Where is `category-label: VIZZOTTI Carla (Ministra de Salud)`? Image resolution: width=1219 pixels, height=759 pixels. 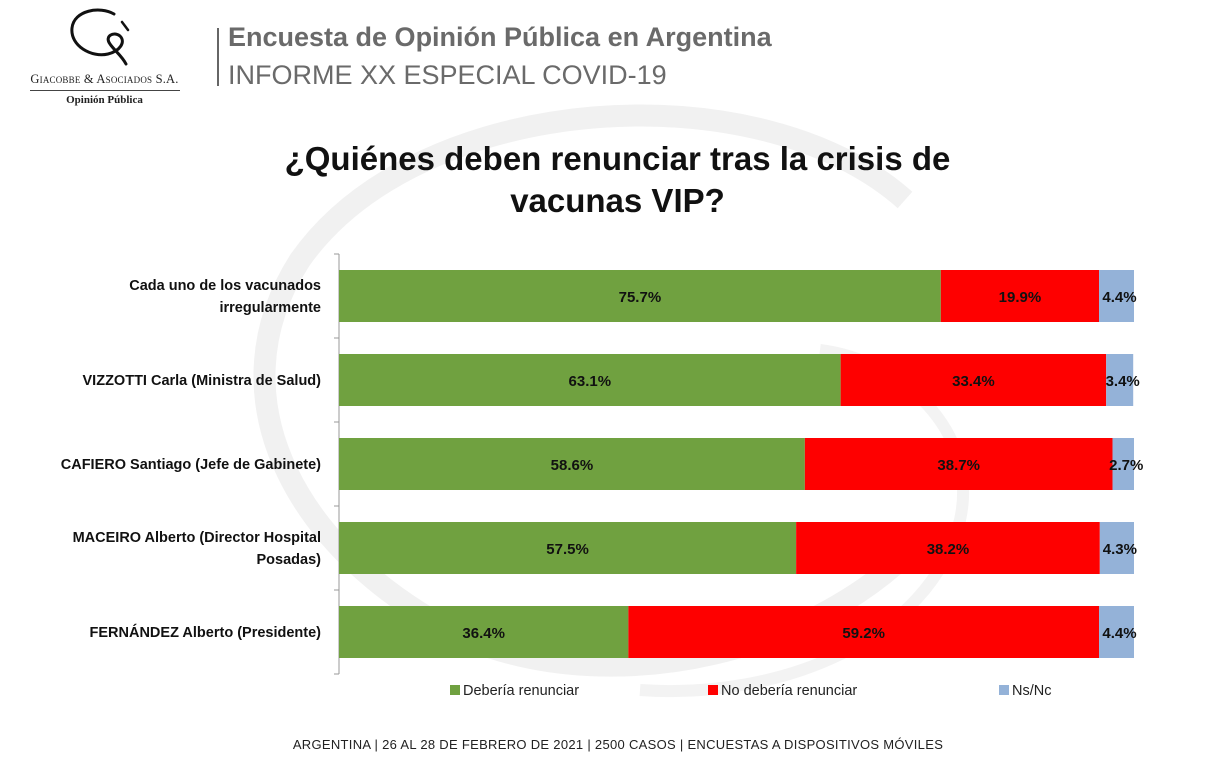 category-label: VIZZOTTI Carla (Ministra de Salud) is located at coordinates (202, 381).